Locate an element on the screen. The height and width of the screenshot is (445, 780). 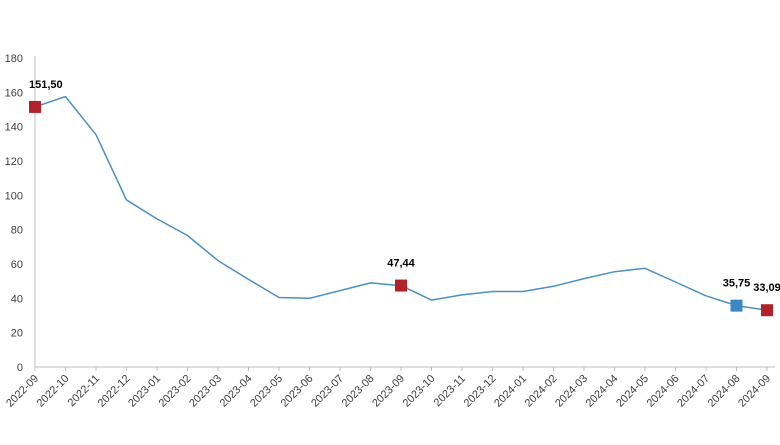
y-tick-label: 20 is located at coordinates (17, 334).